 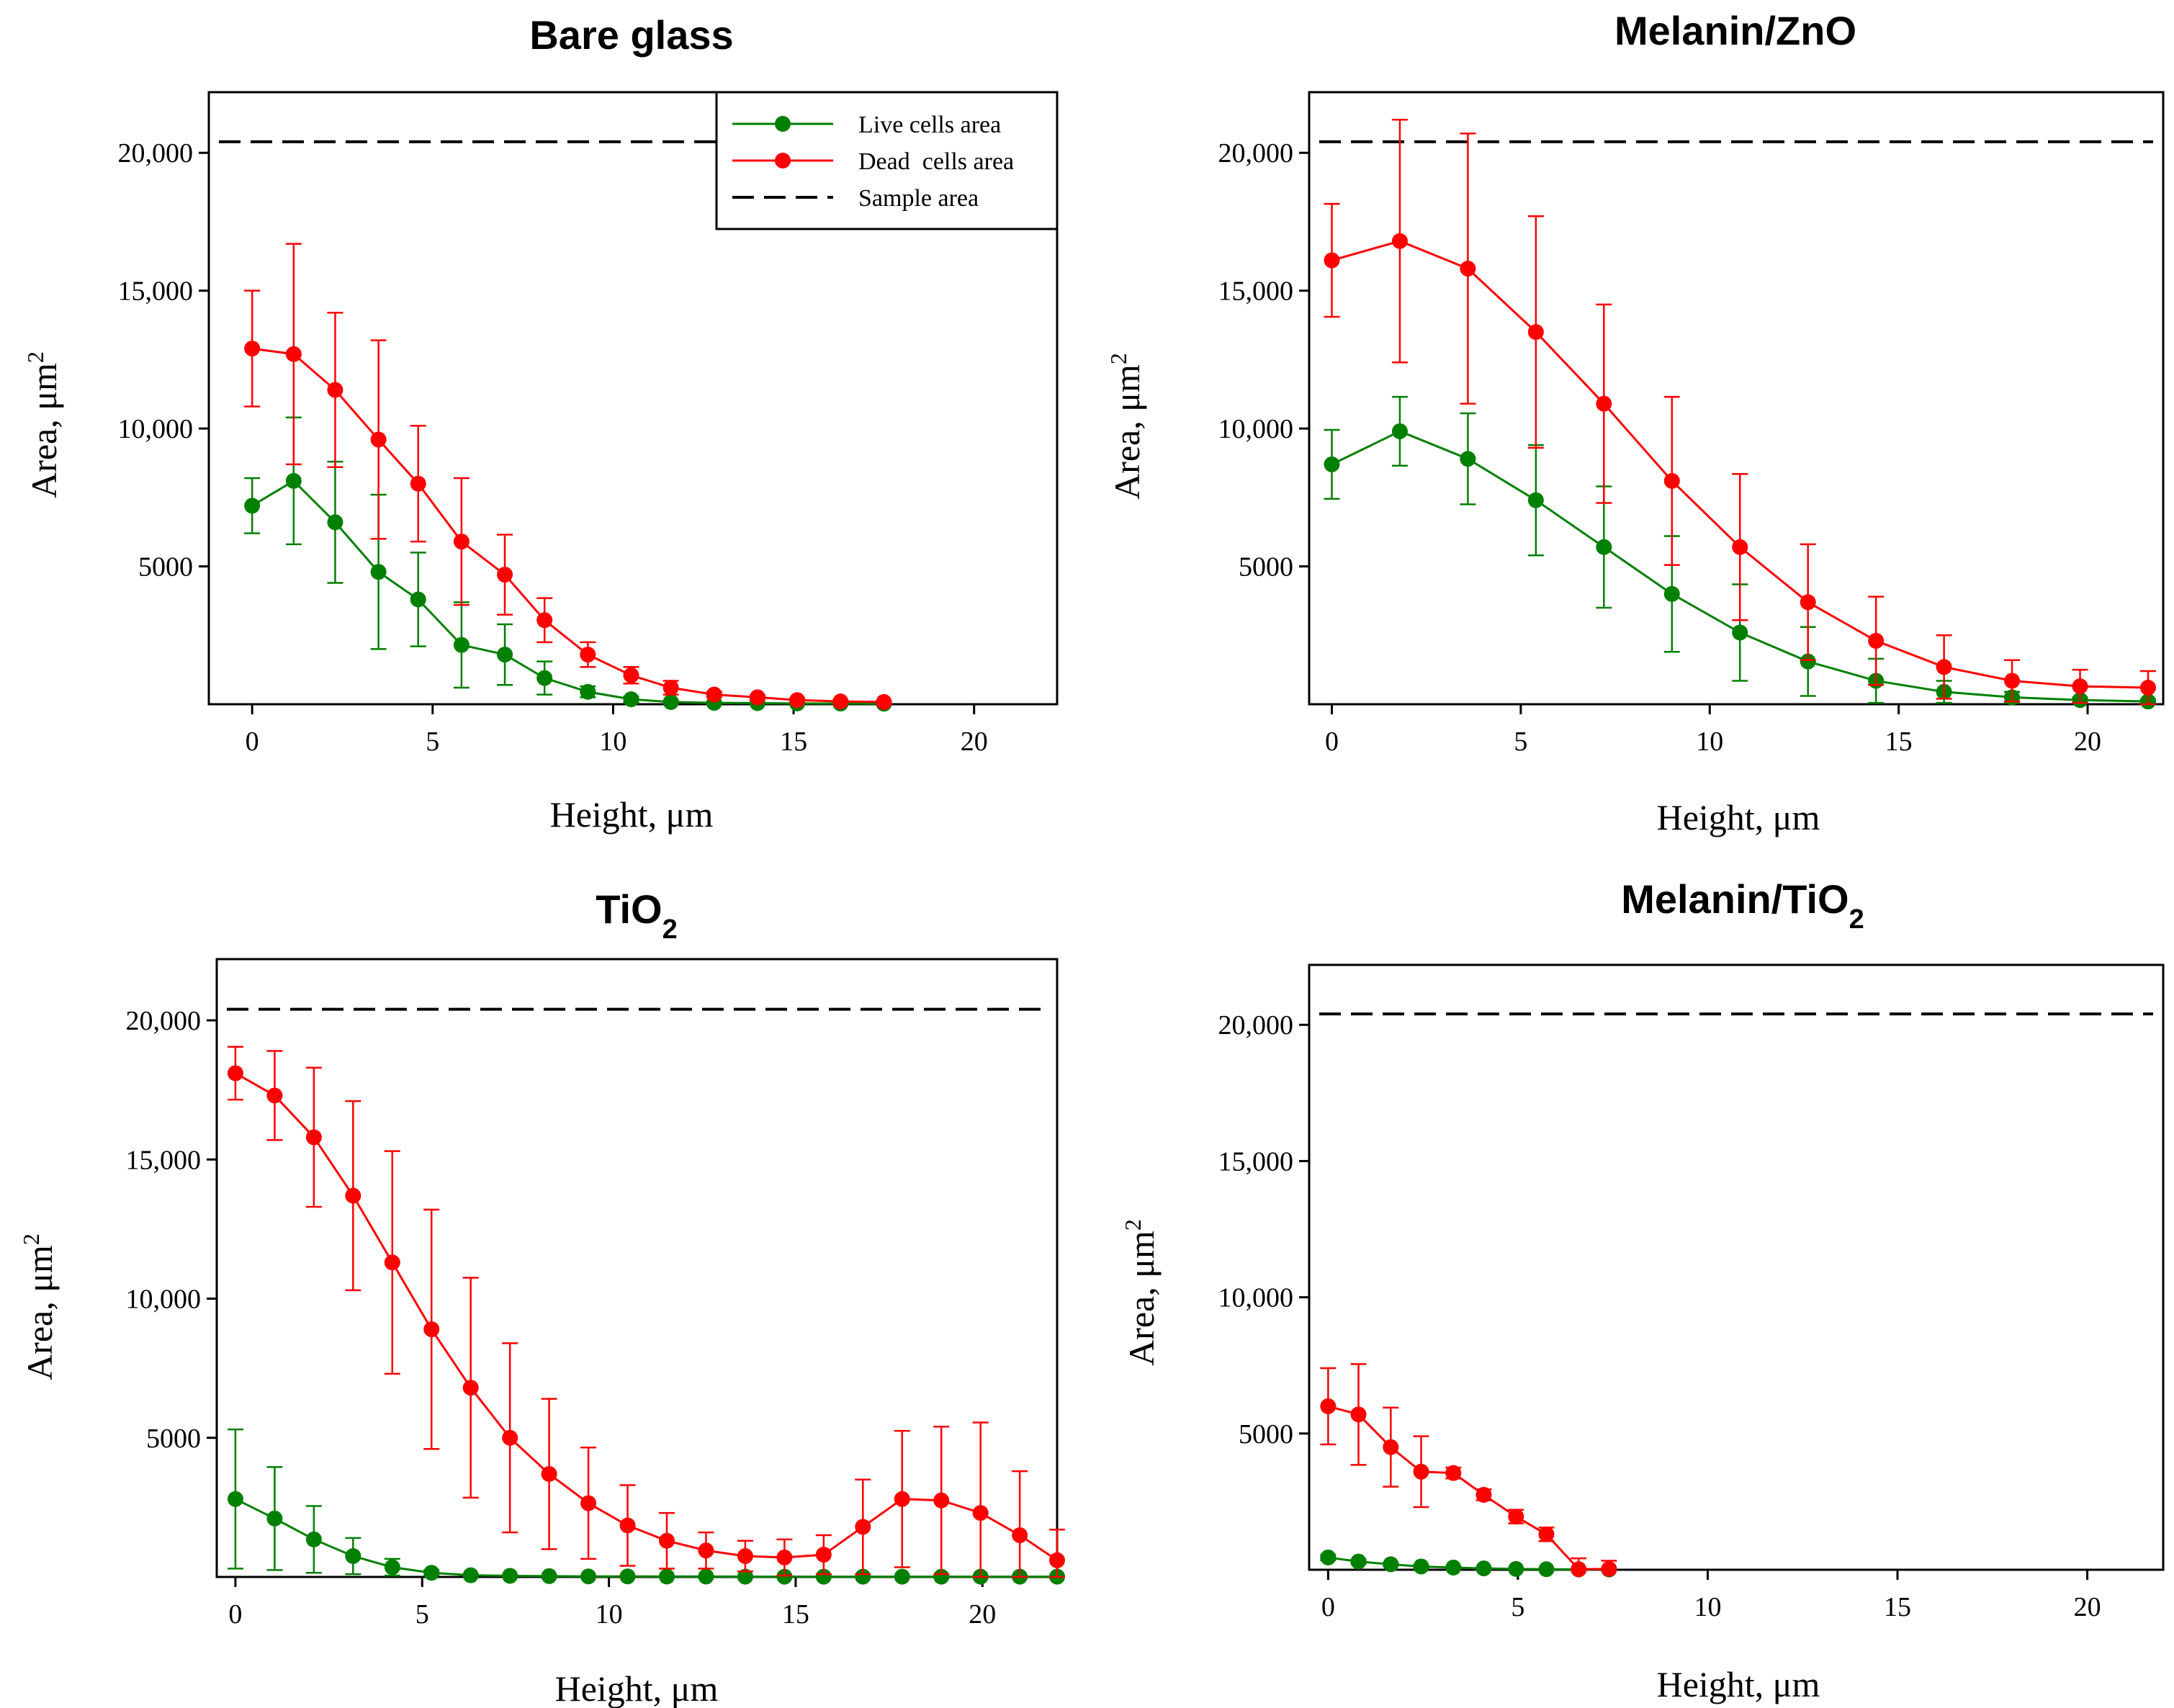 I want to click on chart-title: TiO2, so click(x=636, y=916).